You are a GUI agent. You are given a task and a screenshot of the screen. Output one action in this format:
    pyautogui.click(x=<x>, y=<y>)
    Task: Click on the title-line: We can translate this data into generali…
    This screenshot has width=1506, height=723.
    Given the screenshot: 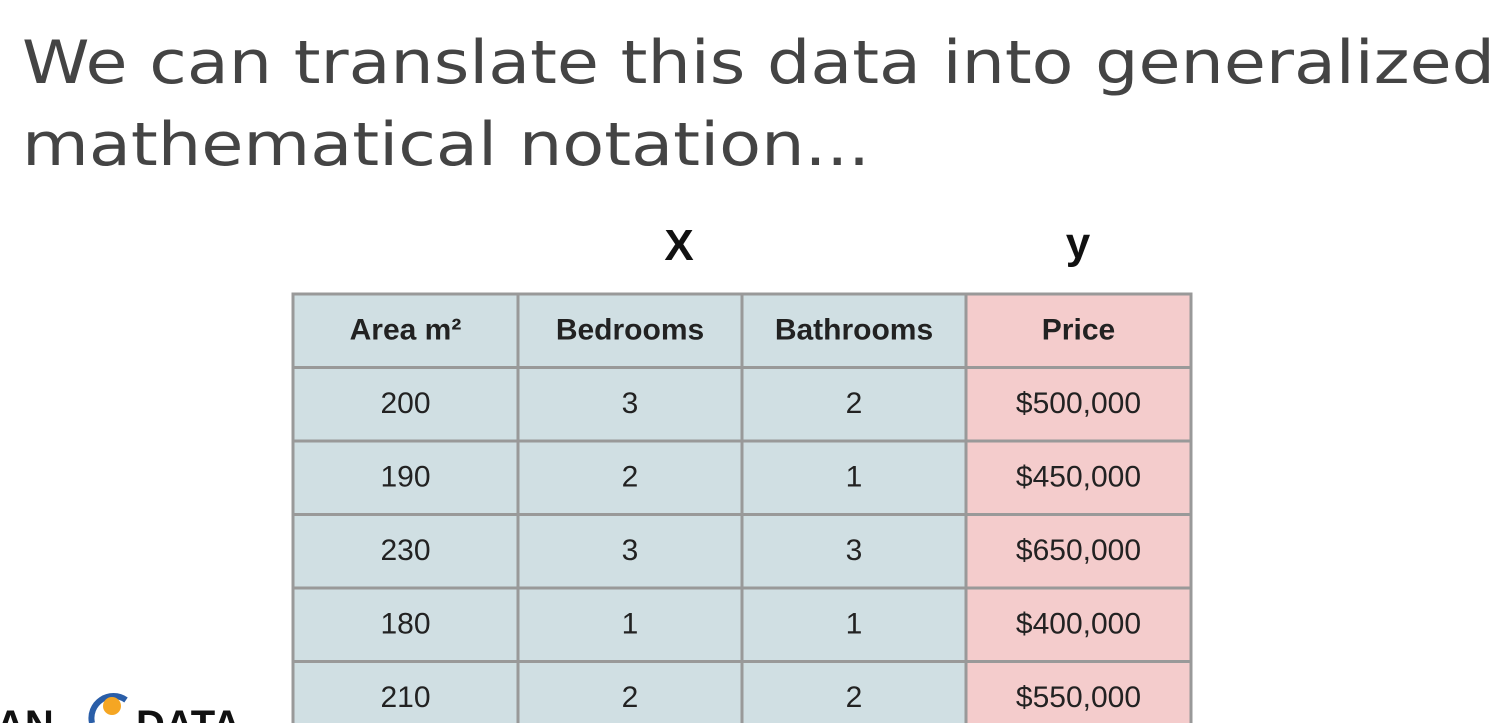 What is the action you would take?
    pyautogui.click(x=758, y=63)
    